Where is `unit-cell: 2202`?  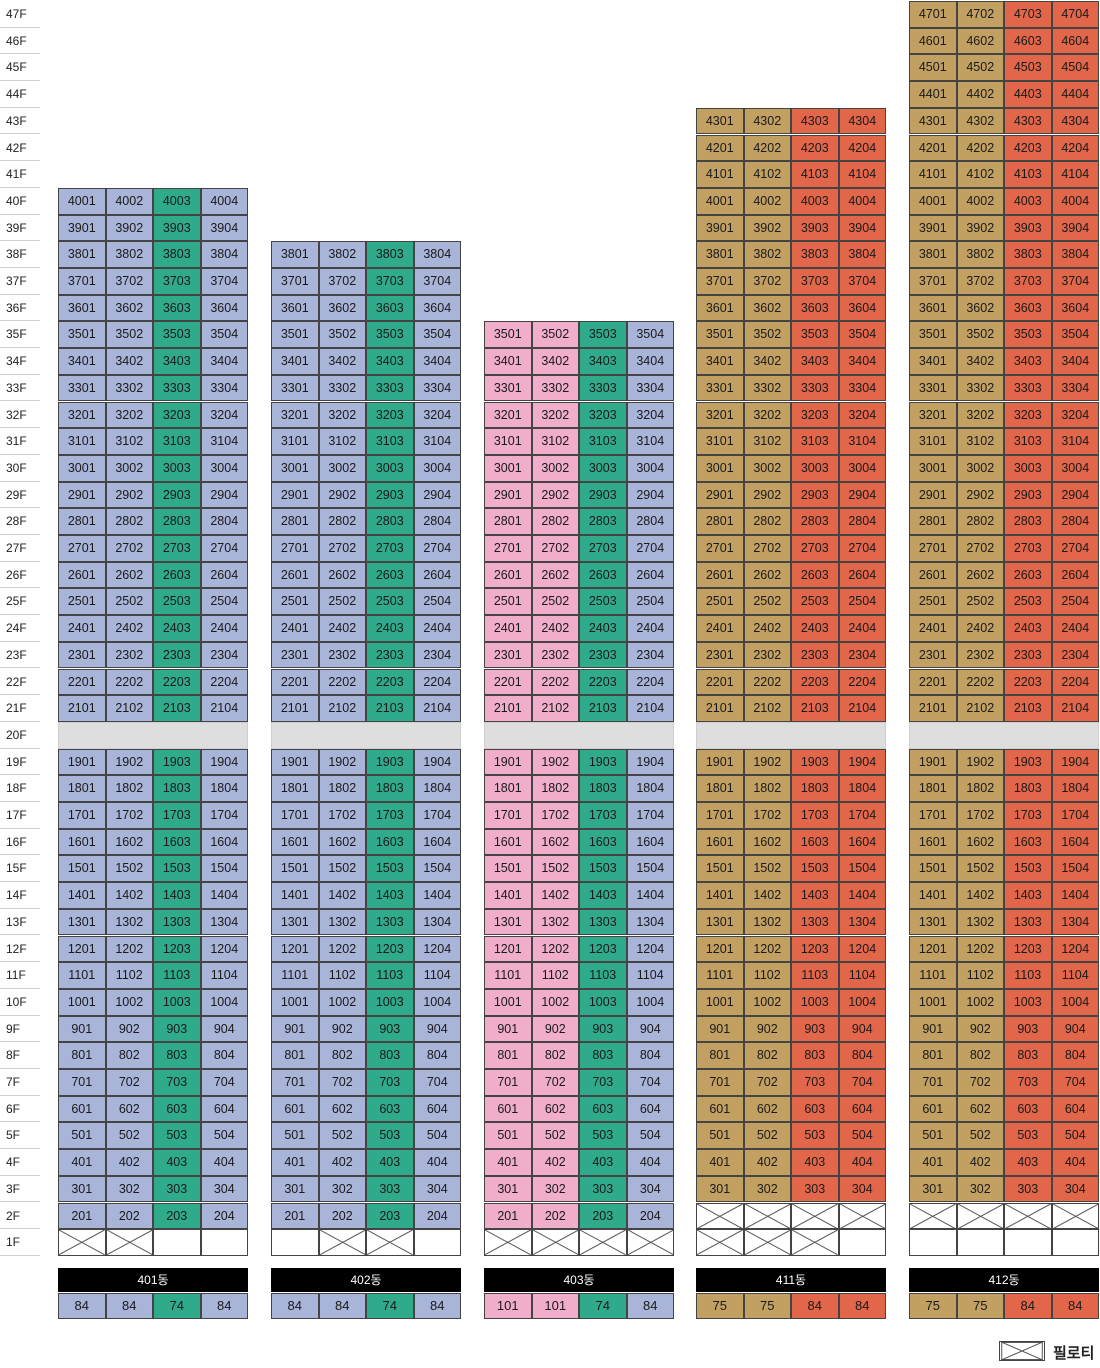
unit-cell: 2202 is located at coordinates (342, 682).